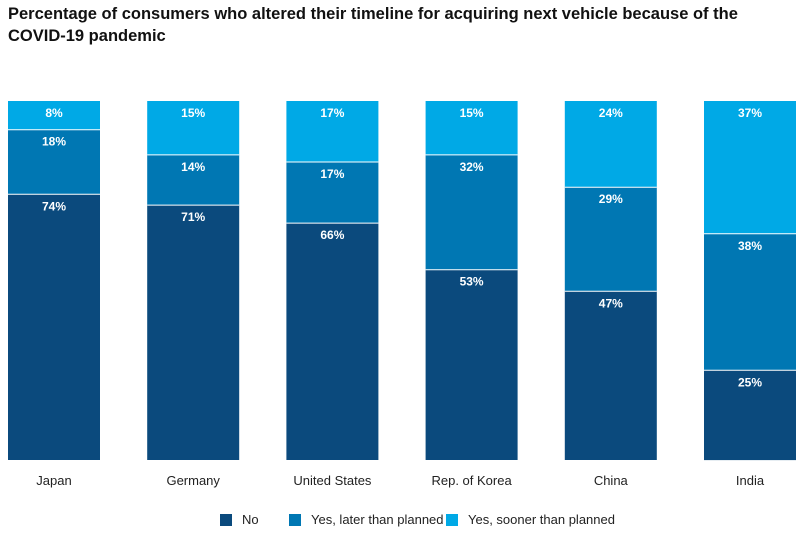  What do you see at coordinates (53, 480) in the screenshot?
I see `x-tick-label-japan: Japan` at bounding box center [53, 480].